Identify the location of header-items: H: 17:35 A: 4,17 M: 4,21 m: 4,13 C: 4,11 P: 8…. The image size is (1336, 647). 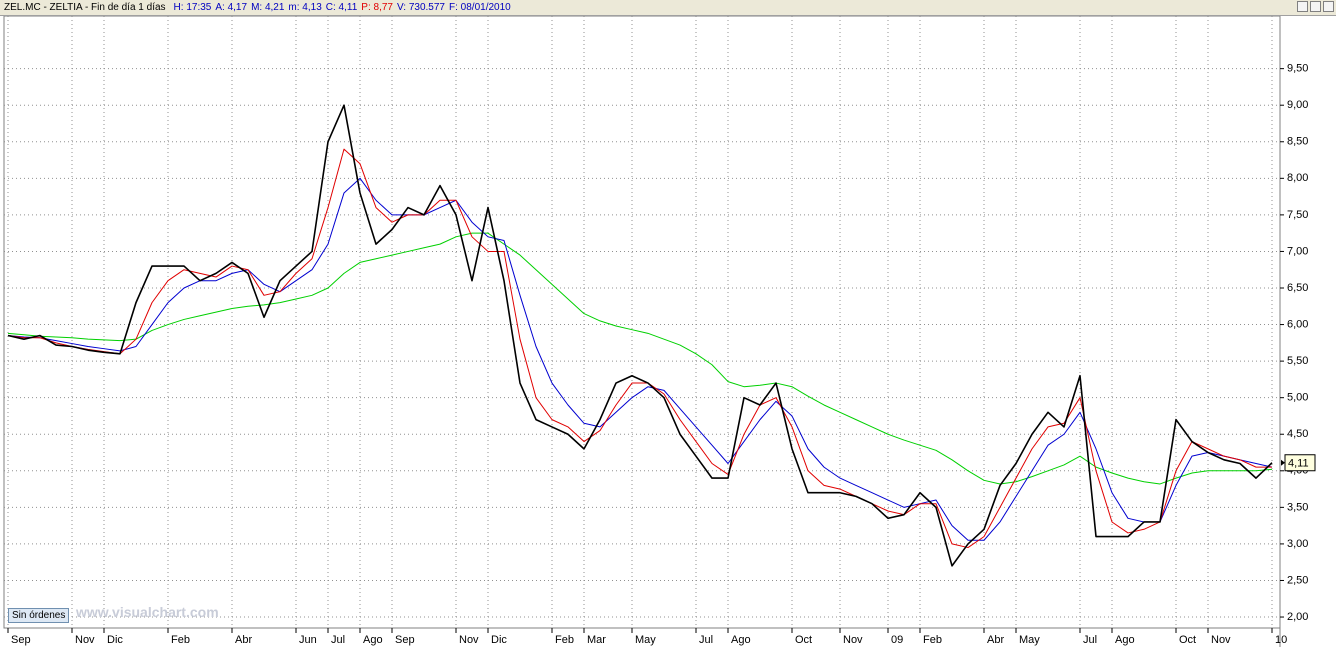
(340, 7).